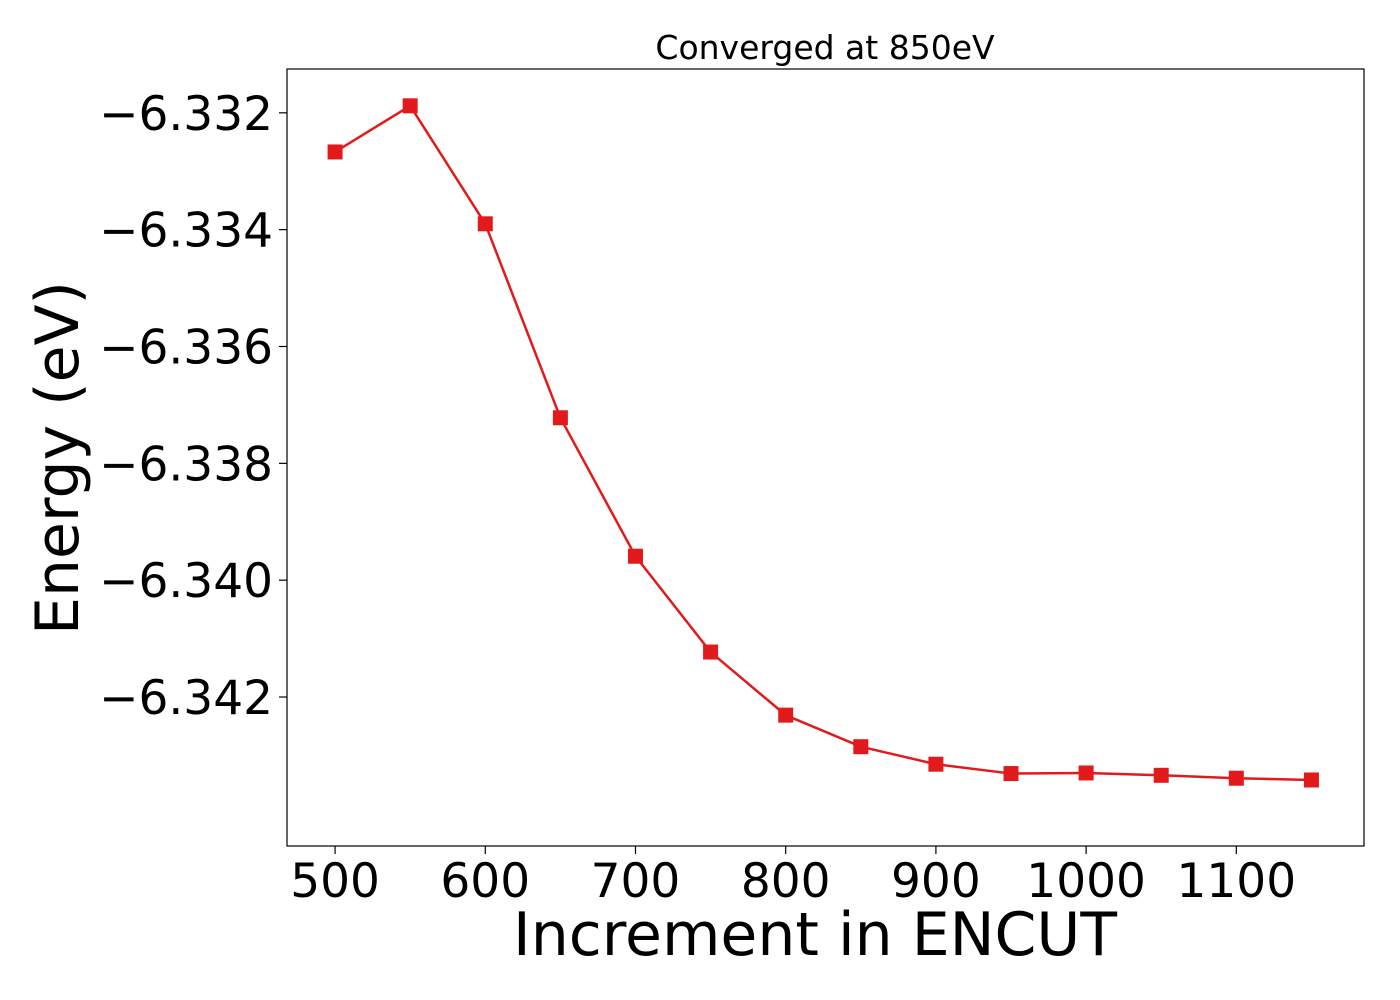  What do you see at coordinates (1086, 881) in the screenshot?
I see `x-tick-label: 1000` at bounding box center [1086, 881].